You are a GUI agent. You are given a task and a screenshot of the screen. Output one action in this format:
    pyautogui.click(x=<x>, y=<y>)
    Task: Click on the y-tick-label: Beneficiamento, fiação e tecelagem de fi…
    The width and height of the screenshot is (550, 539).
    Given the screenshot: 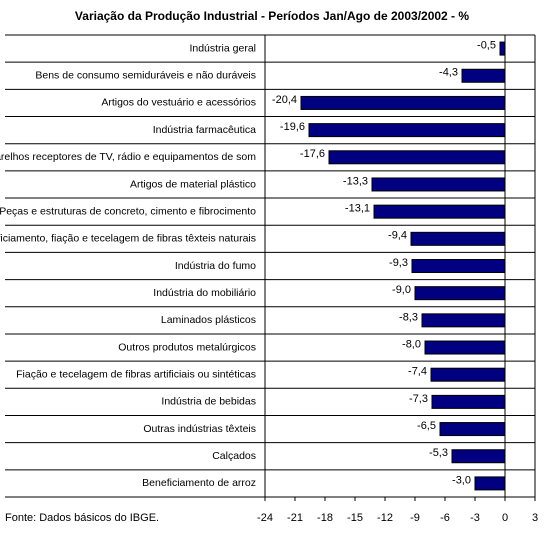 What is the action you would take?
    pyautogui.click(x=128, y=239)
    